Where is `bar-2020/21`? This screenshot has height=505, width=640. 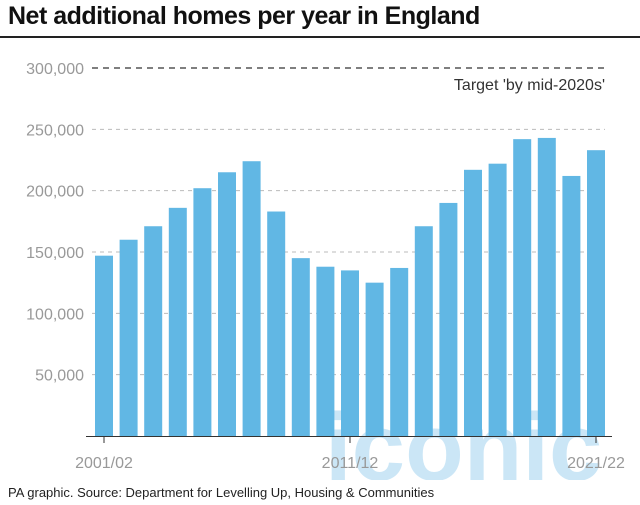
bar-2020/21 is located at coordinates (571, 306).